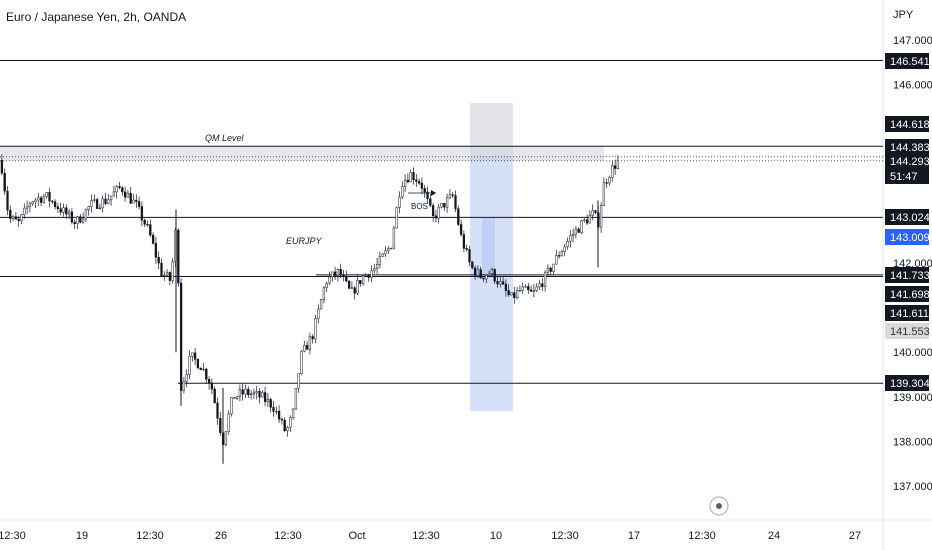  Describe the element at coordinates (634, 536) in the screenshot. I see `x-tick-label: 17` at that location.